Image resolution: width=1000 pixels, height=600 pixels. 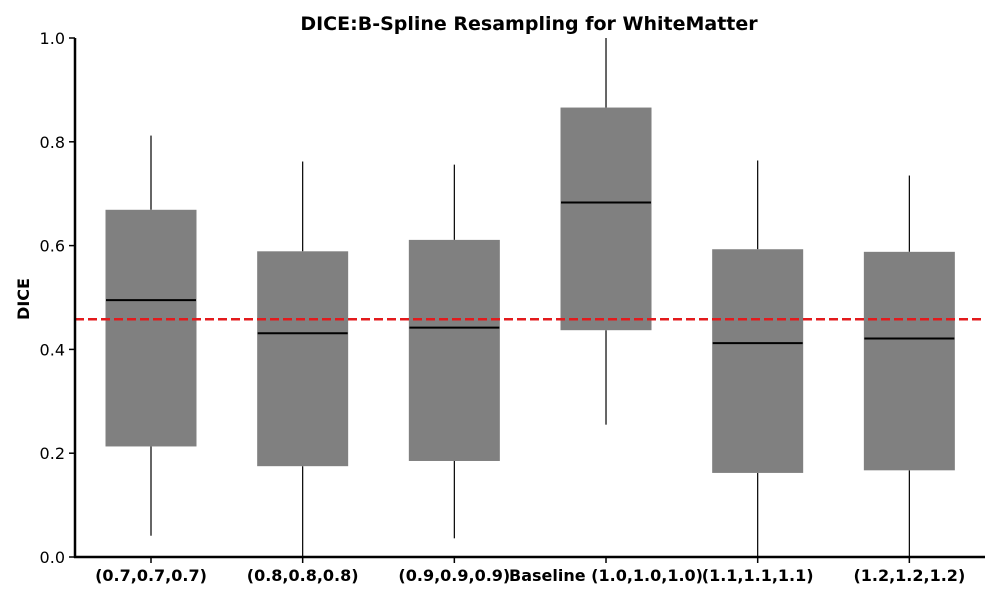 I want to click on x-tick-label: (0.7,0.7,0.7), so click(x=151, y=575).